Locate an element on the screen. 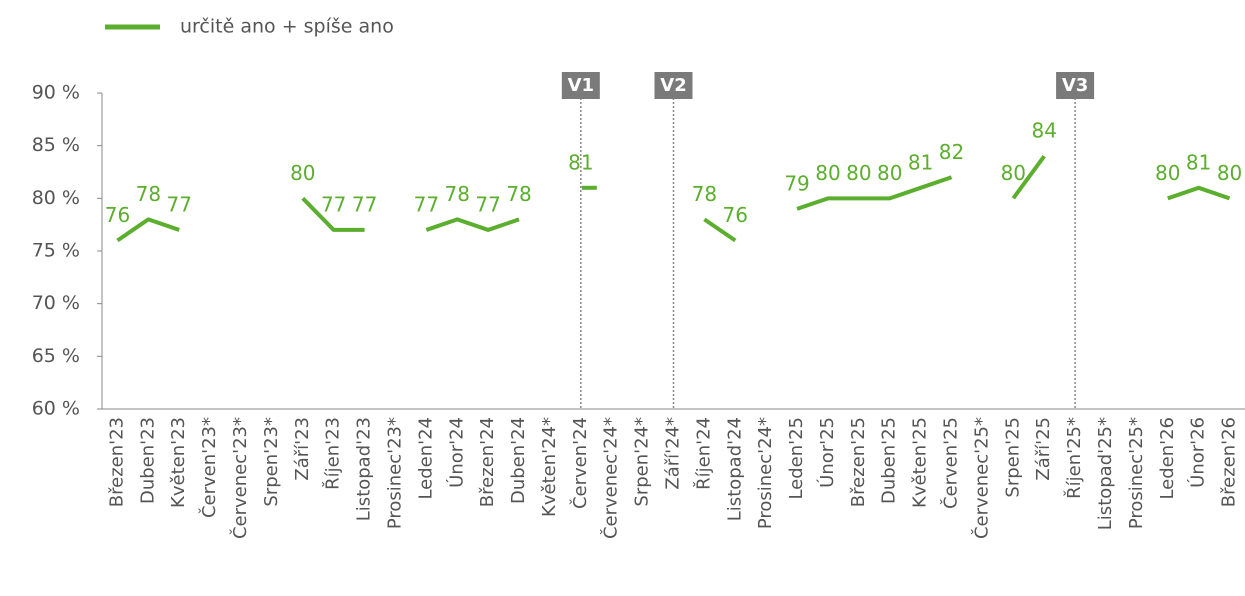  y-tick-label: 85 % is located at coordinates (56, 145).